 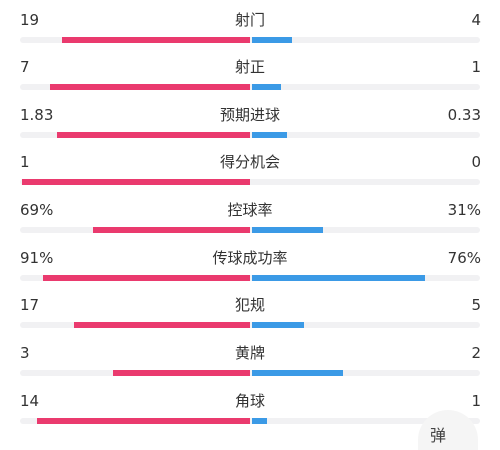 I want to click on home-value: 1, so click(x=25, y=162).